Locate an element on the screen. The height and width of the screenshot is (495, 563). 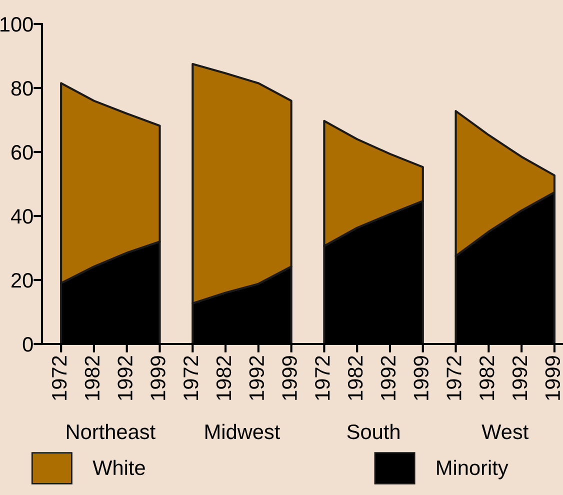
text: Midwest is located at coordinates (242, 432).